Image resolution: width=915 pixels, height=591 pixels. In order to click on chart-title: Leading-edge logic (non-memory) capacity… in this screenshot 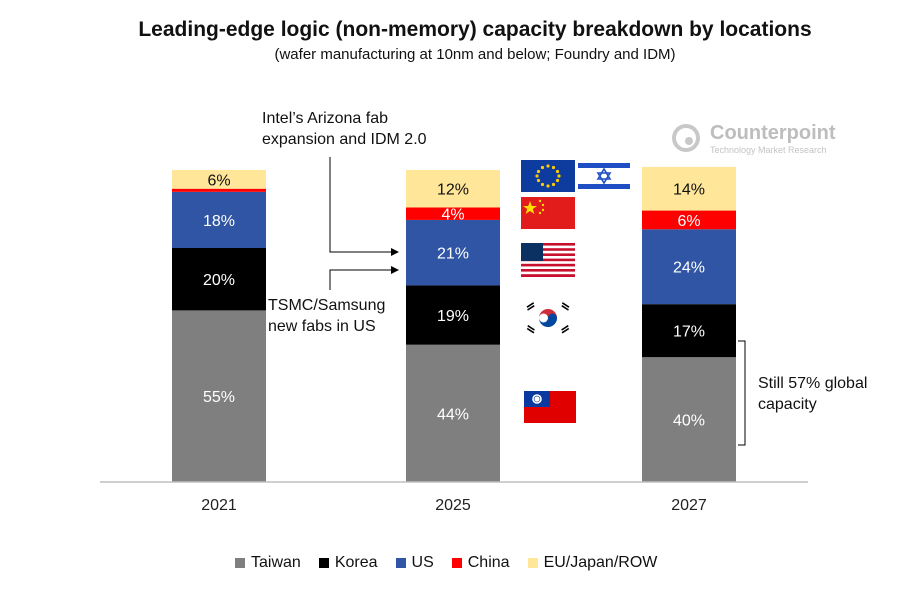, I will do `click(475, 29)`.